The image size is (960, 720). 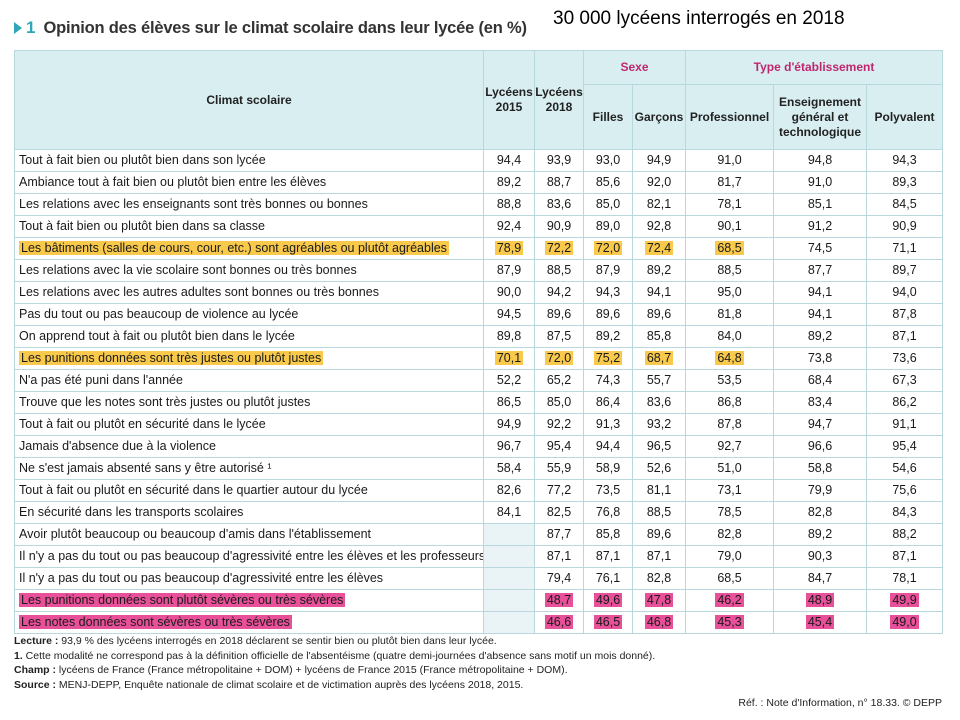 I want to click on value-text: 89,2, so click(x=659, y=270).